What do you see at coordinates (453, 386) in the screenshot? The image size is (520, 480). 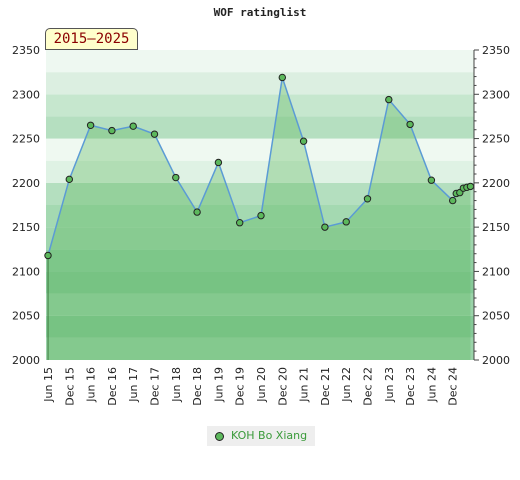 I see `x-tick-label: Dec 24` at bounding box center [453, 386].